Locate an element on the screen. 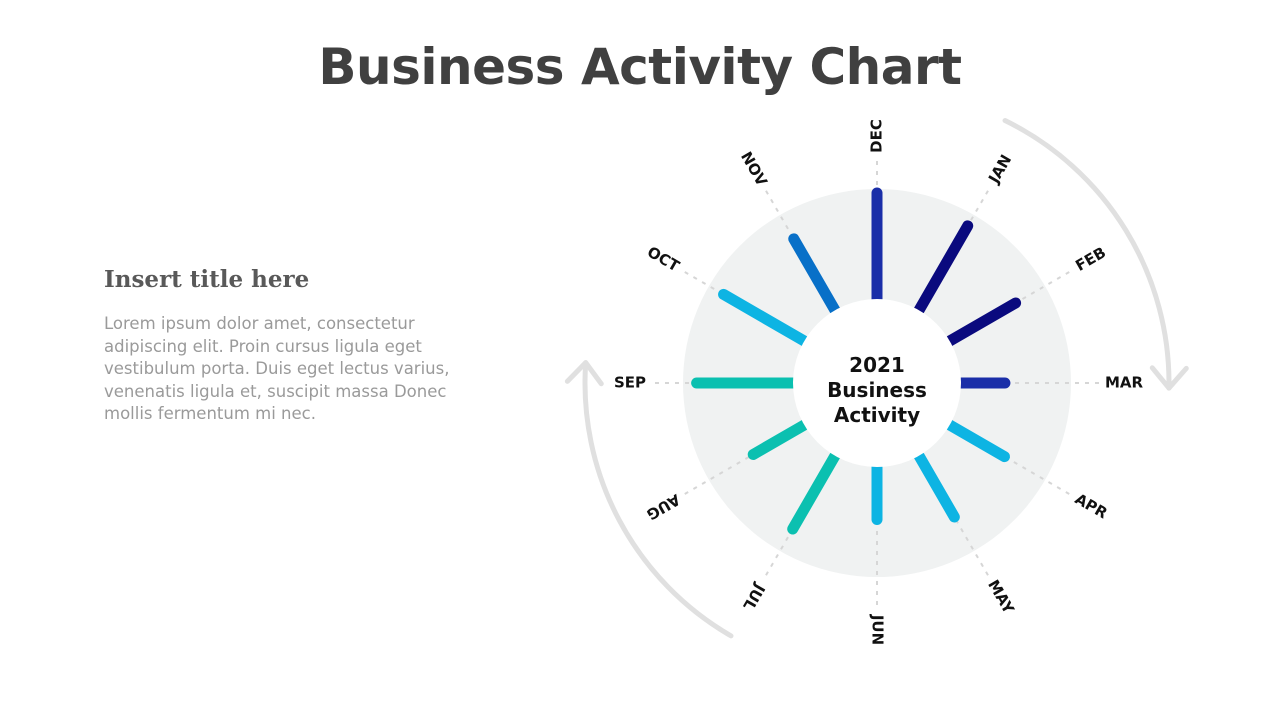 The width and height of the screenshot is (1280, 720). chart-center-hole is located at coordinates (877, 383).